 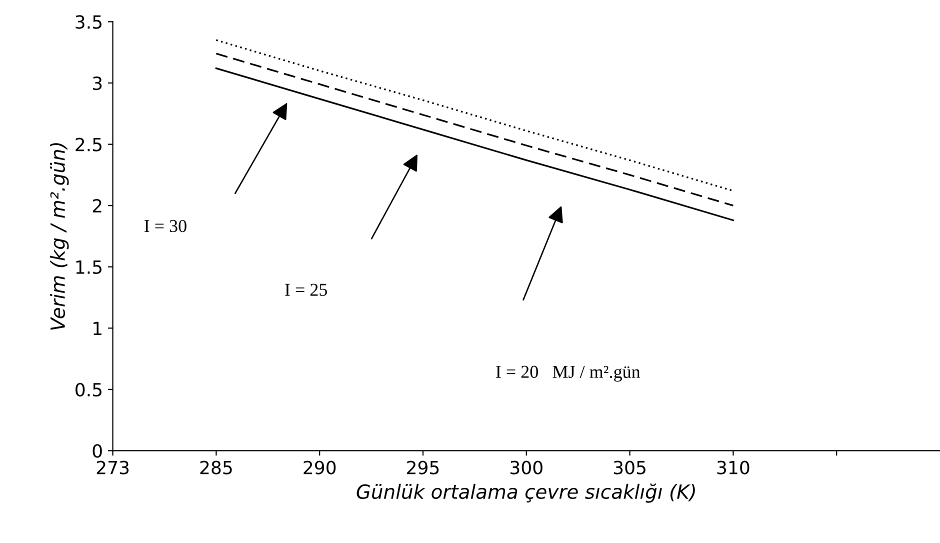 I want to click on y-tick-label: 3, so click(x=97, y=83).